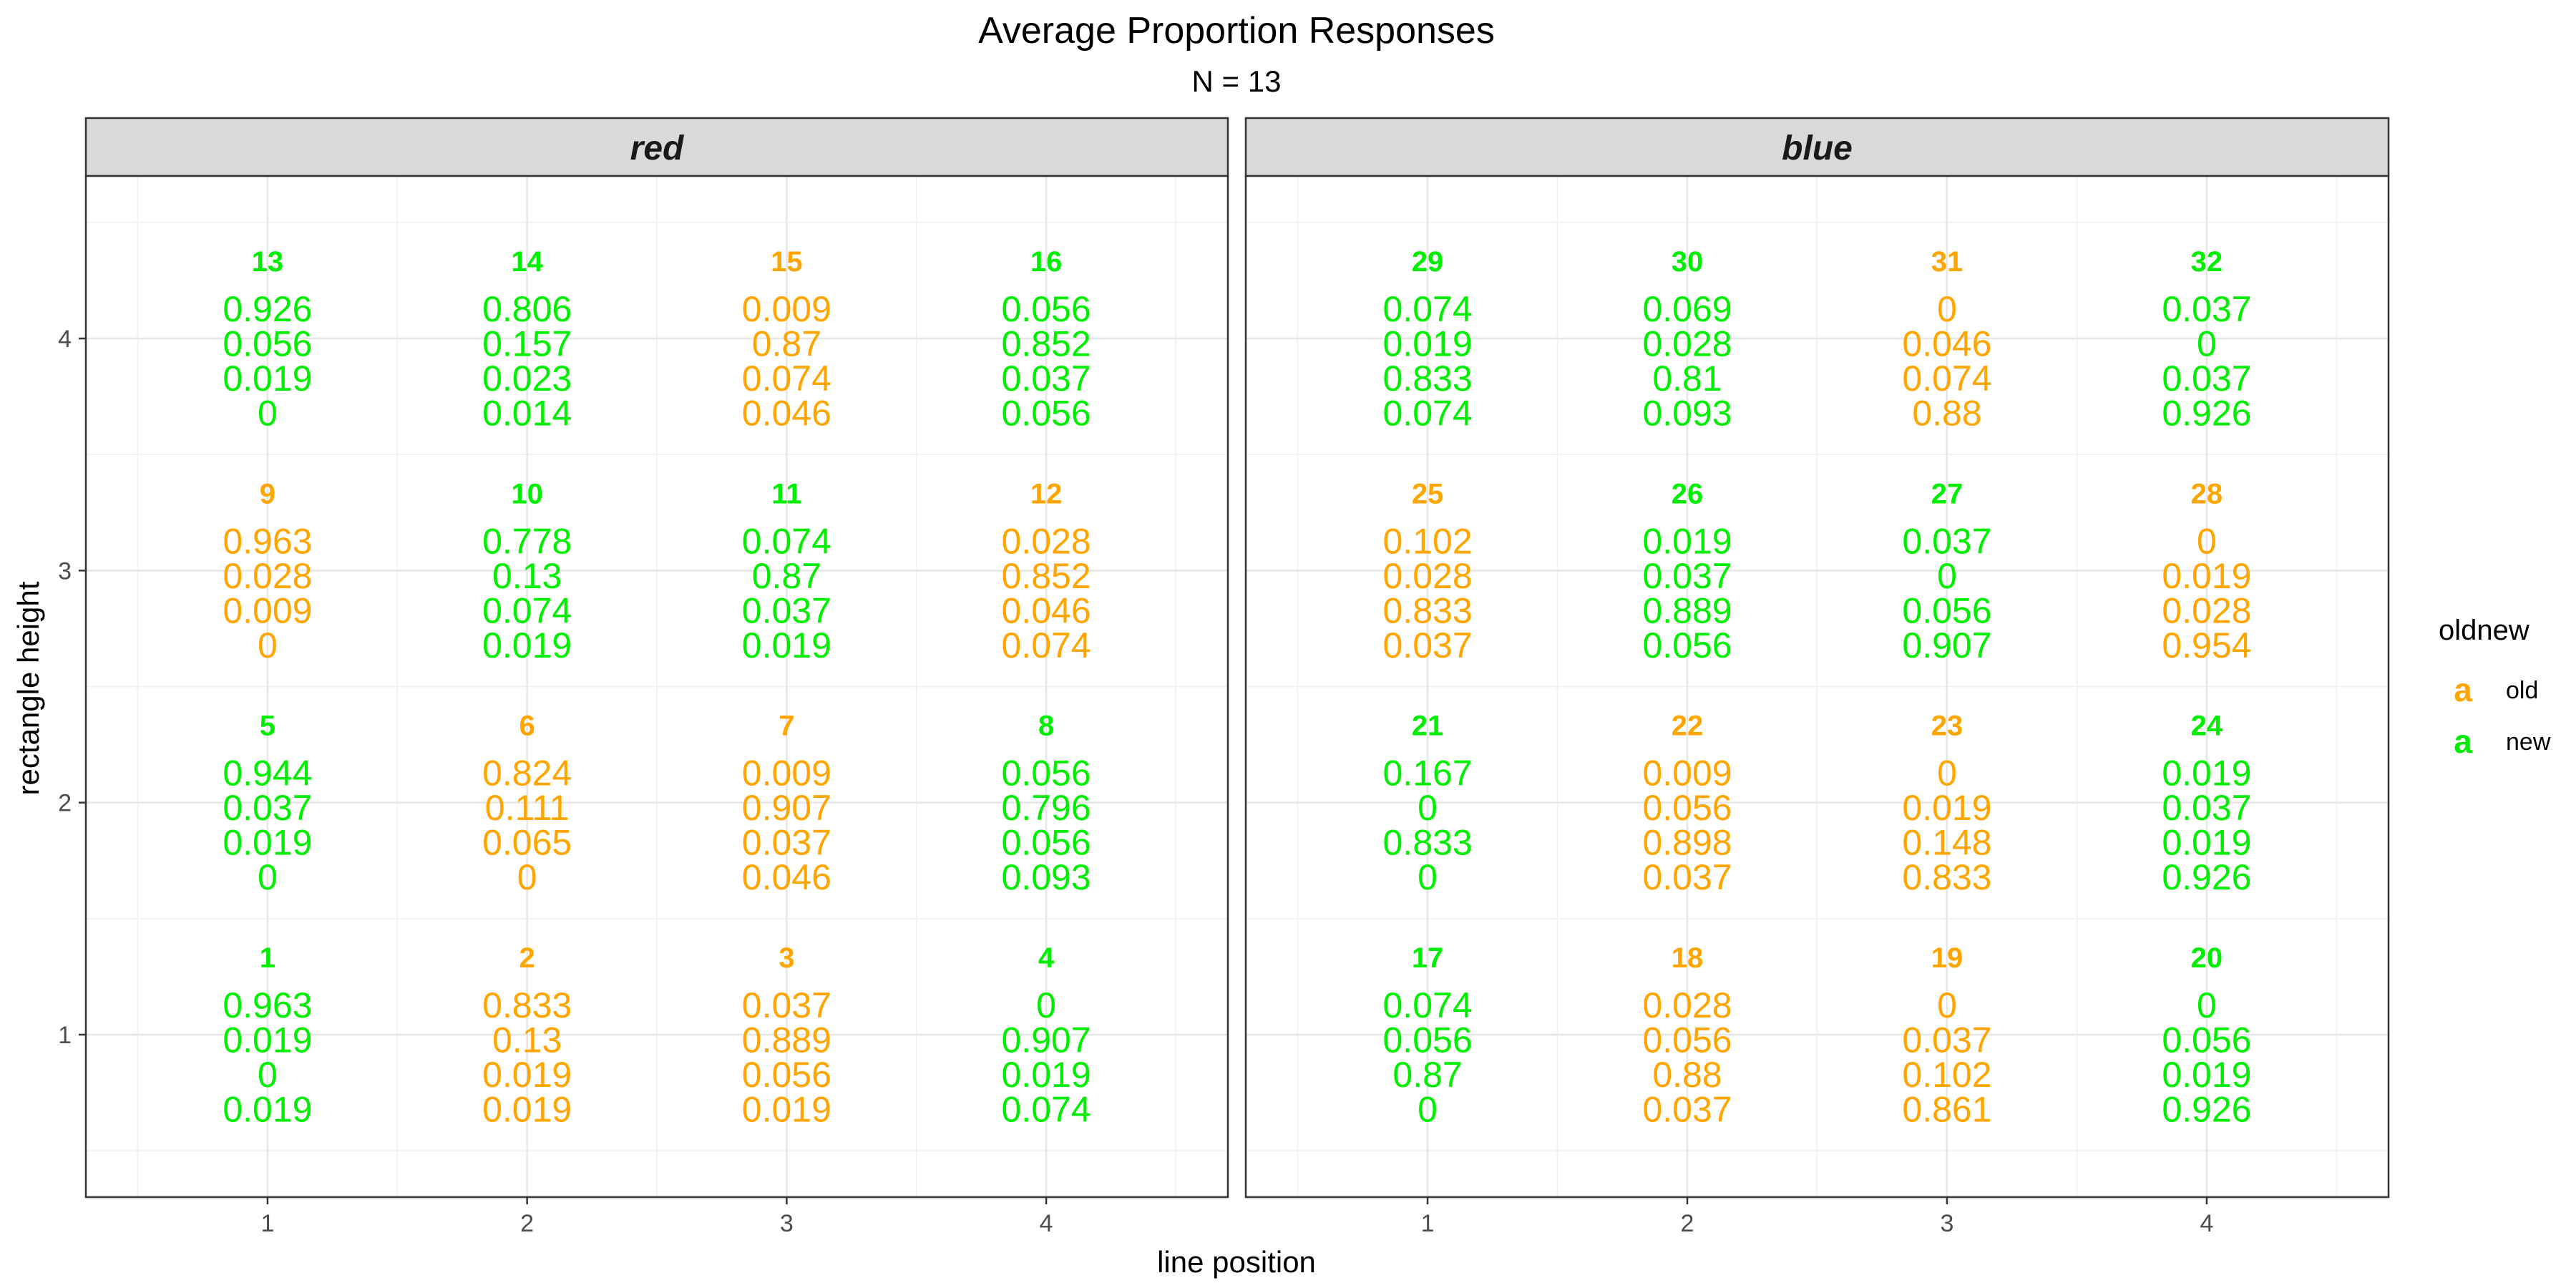 The image size is (2576, 1288). What do you see at coordinates (1428, 493) in the screenshot?
I see `cell-id-label: 25` at bounding box center [1428, 493].